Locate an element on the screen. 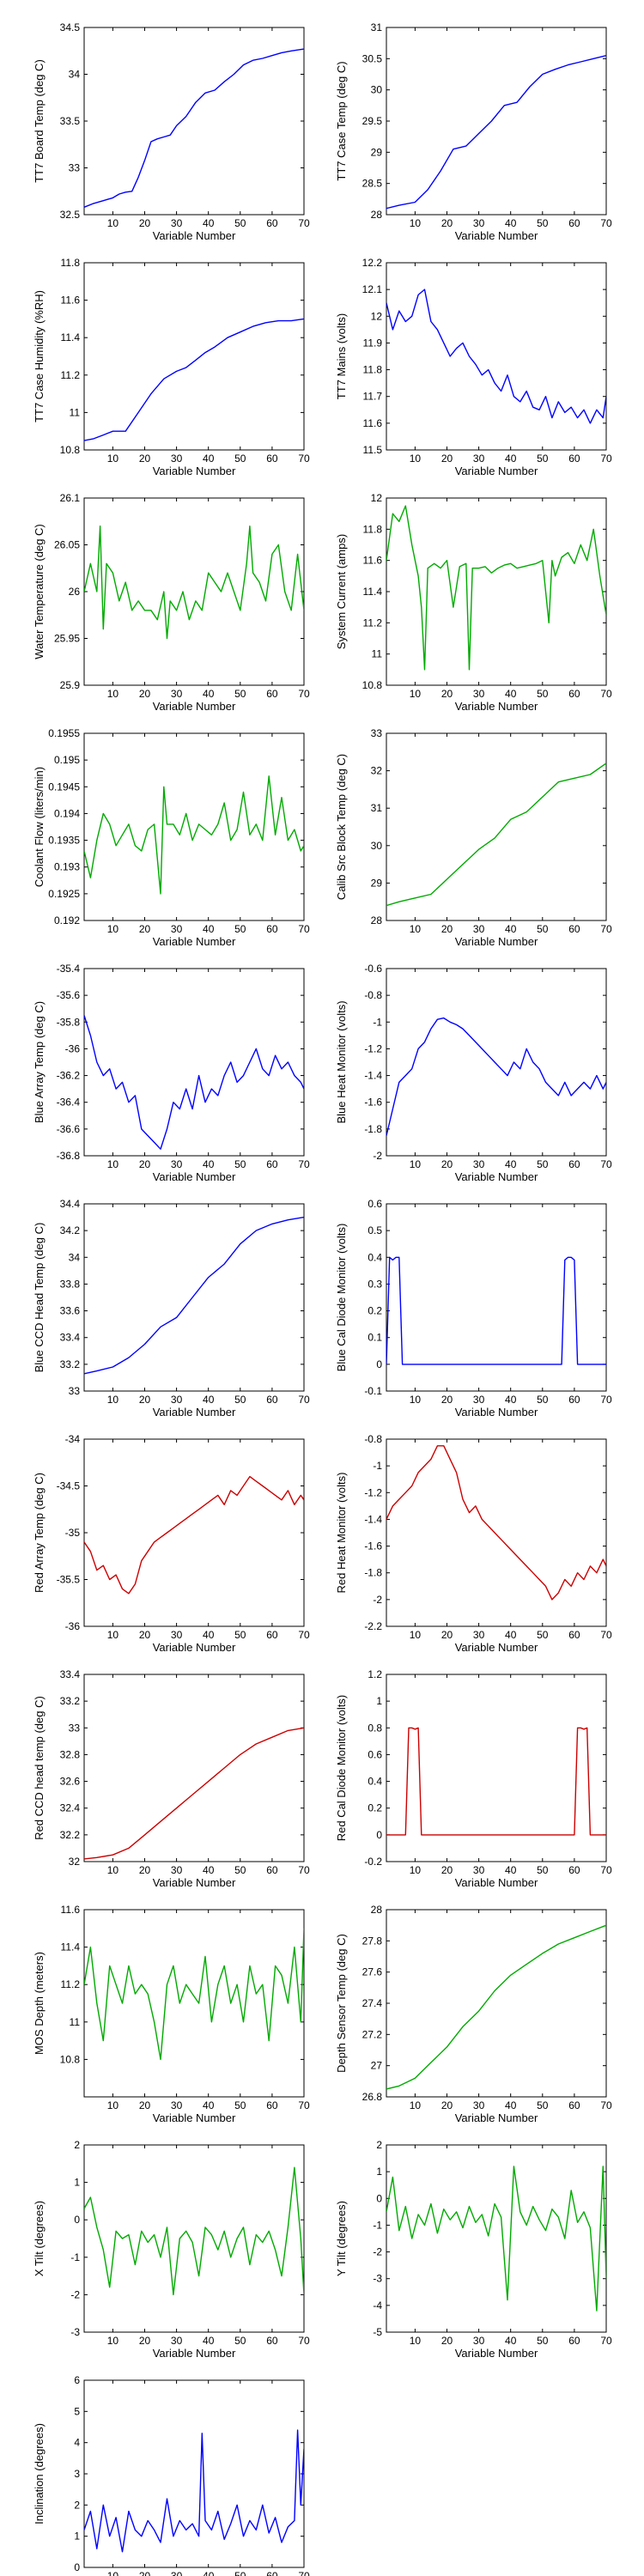  y-tick-label: 12 is located at coordinates (377, 498).